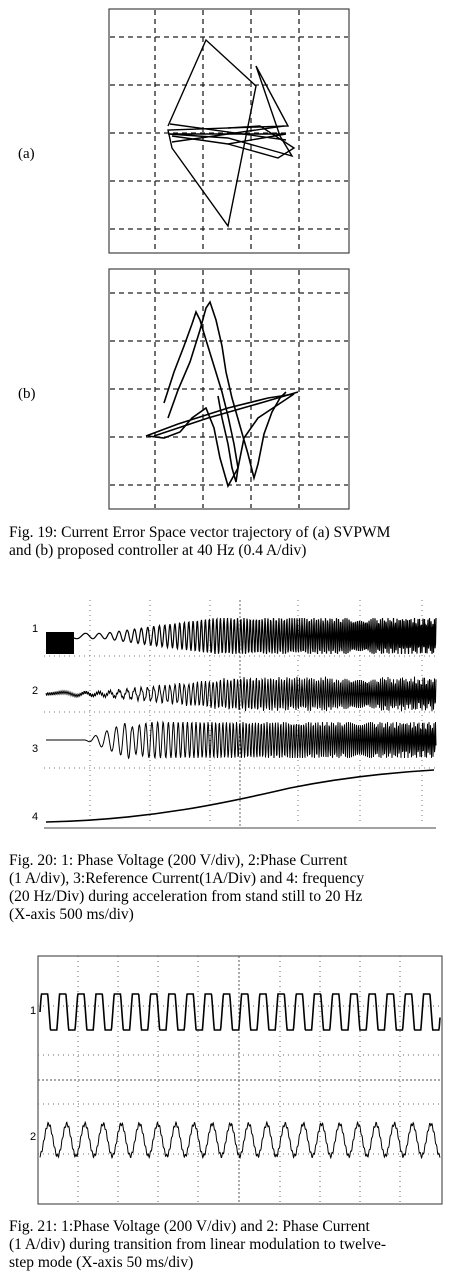 The height and width of the screenshot is (1288, 474). I want to click on fig19a-plot, so click(229, 131).